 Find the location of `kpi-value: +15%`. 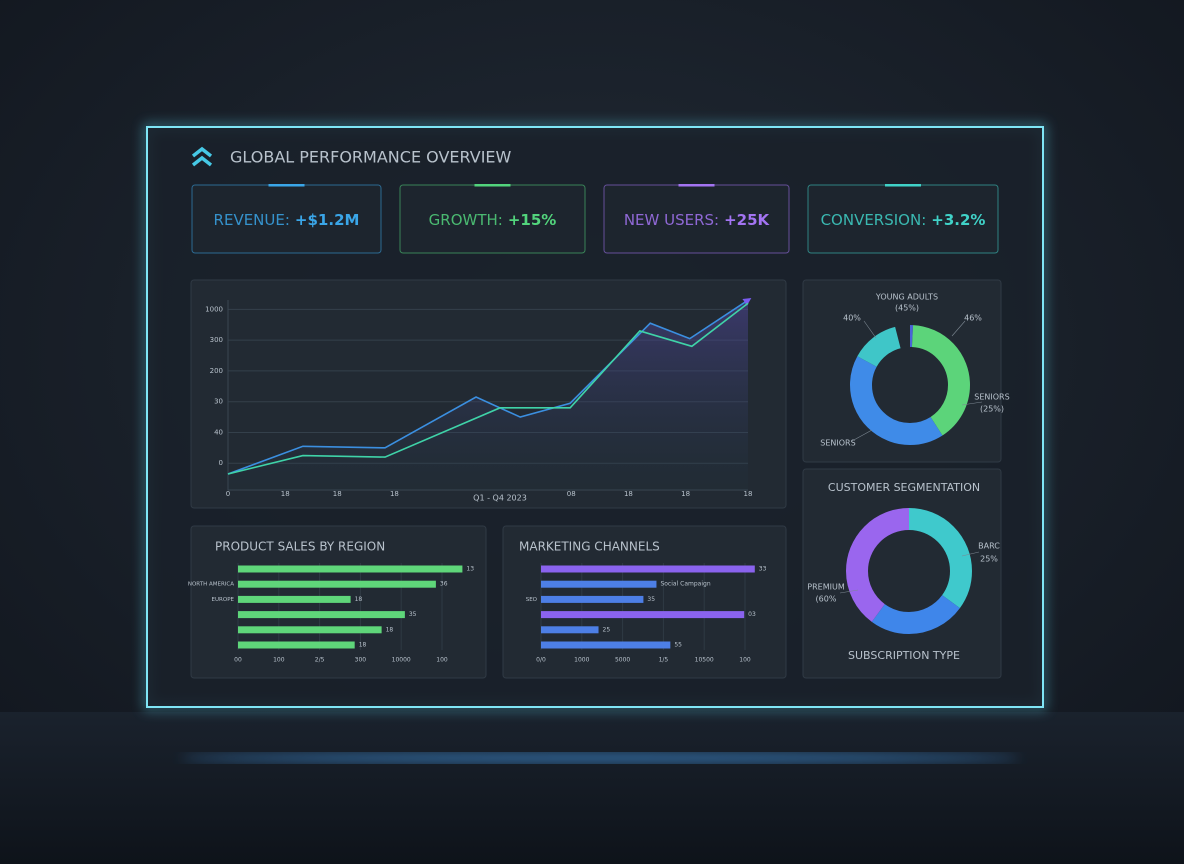

kpi-value: +15% is located at coordinates (532, 220).